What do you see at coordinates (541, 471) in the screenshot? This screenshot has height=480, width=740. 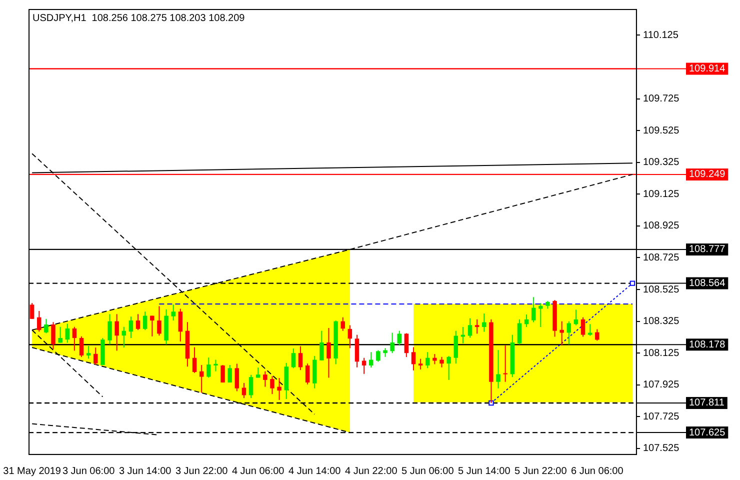 I see `x-tick-label: 5 Jun 22:00` at bounding box center [541, 471].